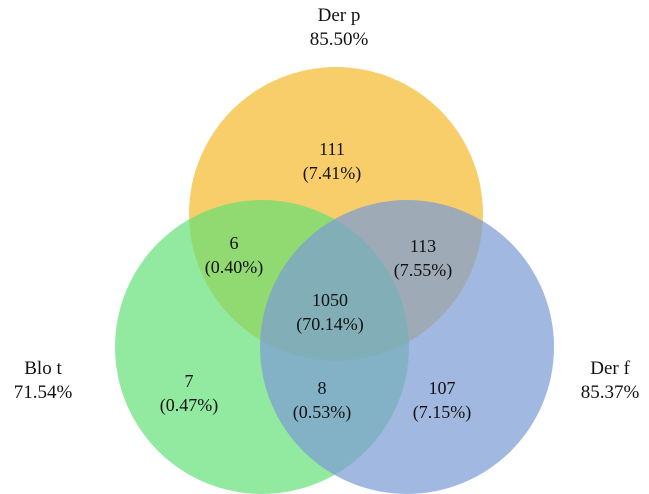 This screenshot has width=649, height=494. Describe the element at coordinates (189, 405) in the screenshot. I see `region-percent: (0.47%)` at that location.